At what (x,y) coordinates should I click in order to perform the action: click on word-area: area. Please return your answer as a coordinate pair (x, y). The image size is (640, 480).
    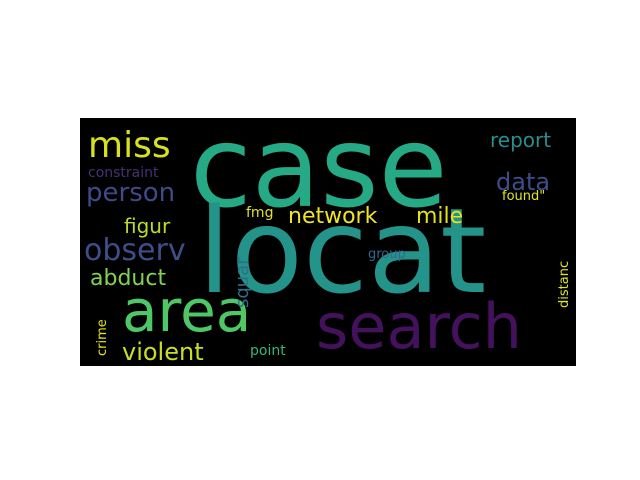
    Looking at the image, I should click on (187, 311).